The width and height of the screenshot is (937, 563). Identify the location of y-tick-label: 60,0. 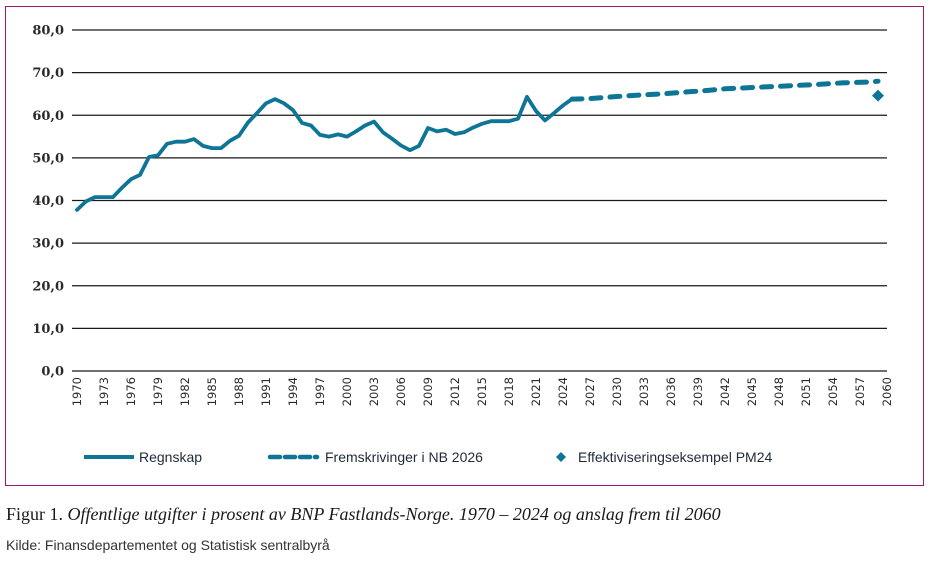
(48, 116).